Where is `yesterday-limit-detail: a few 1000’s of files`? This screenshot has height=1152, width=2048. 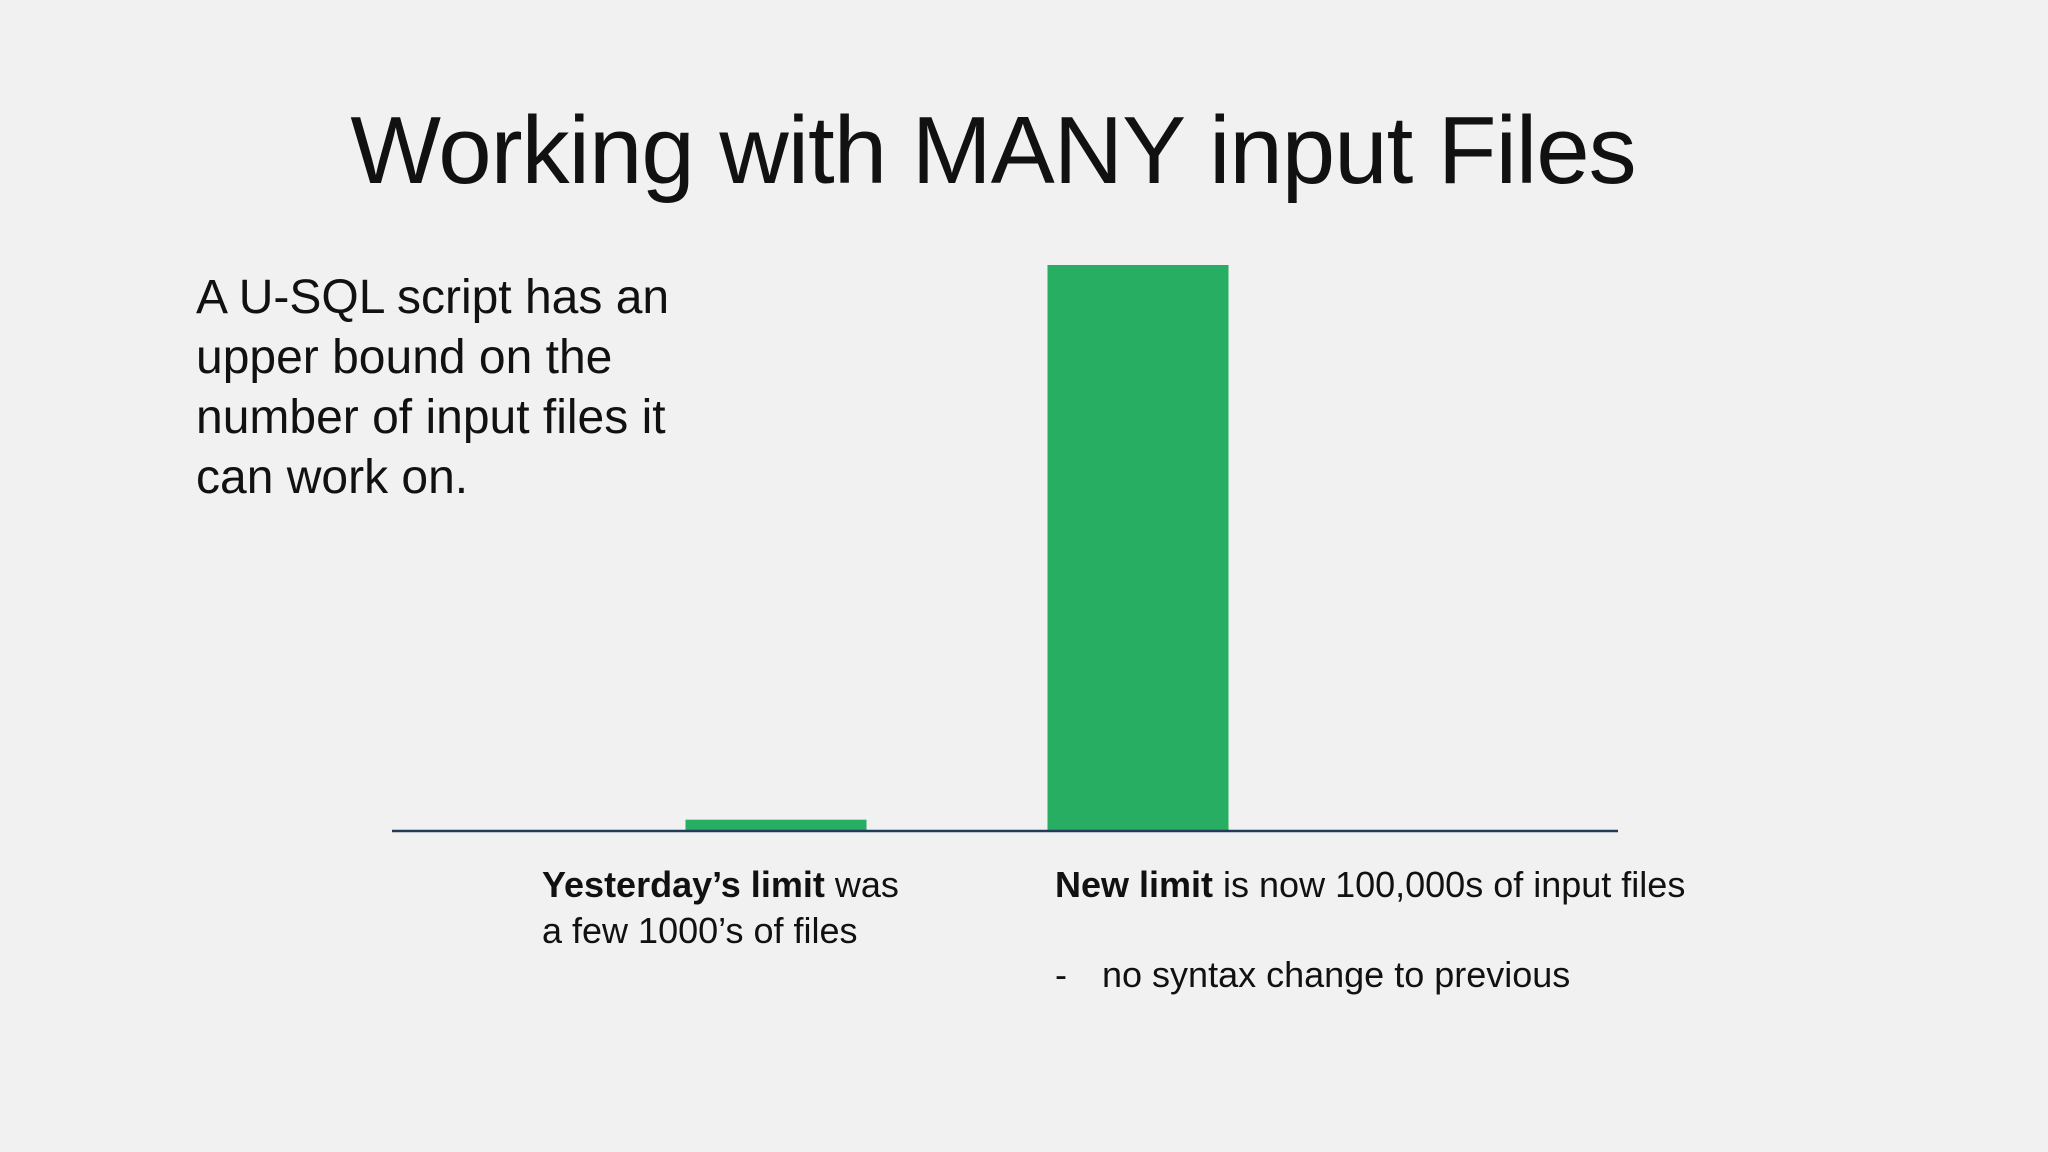
yesterday-limit-detail: a few 1000’s of files is located at coordinates (700, 930).